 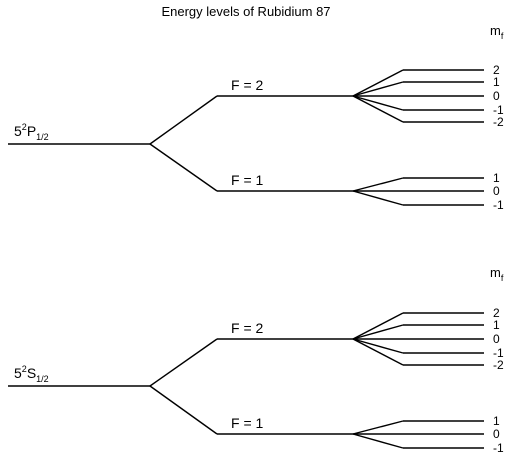 What do you see at coordinates (245, 11) in the screenshot?
I see `diagram-title: Energy levels of Rubidium 87` at bounding box center [245, 11].